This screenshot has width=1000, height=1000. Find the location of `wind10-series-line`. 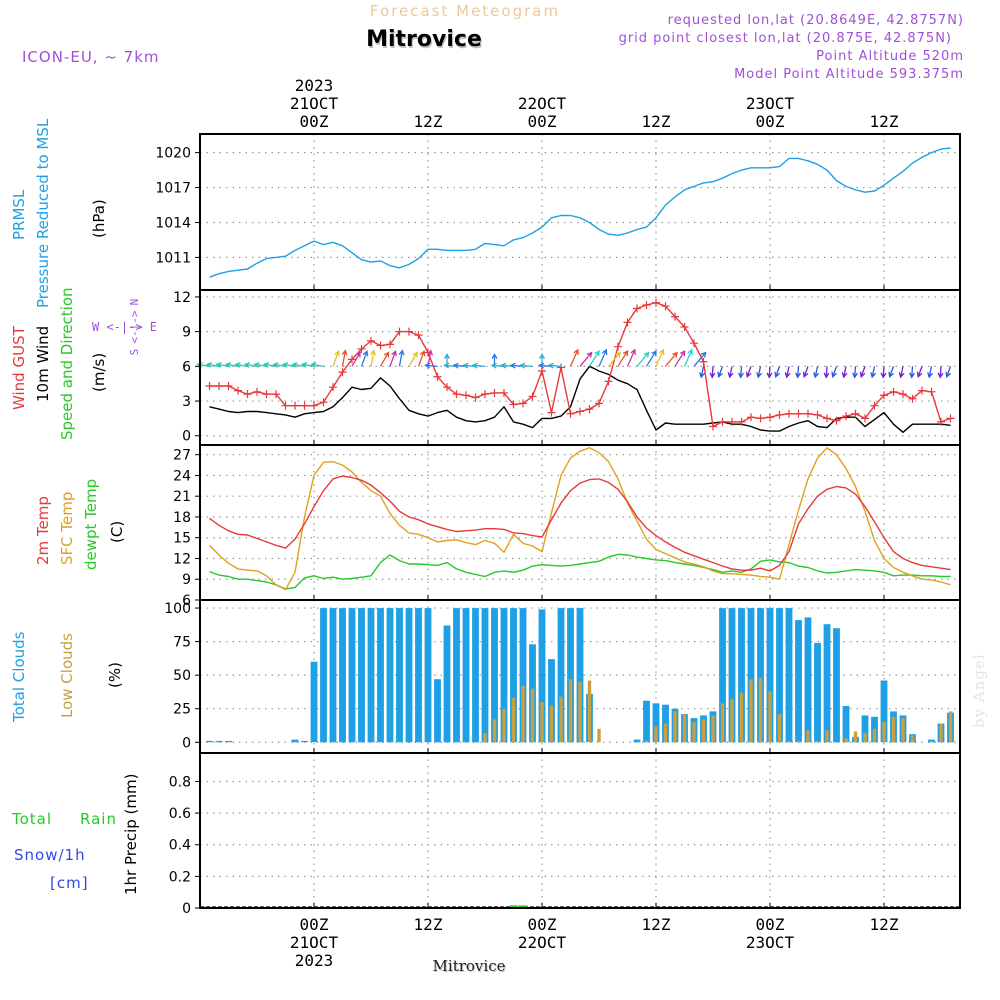

wind10-series-line is located at coordinates (580, 399).